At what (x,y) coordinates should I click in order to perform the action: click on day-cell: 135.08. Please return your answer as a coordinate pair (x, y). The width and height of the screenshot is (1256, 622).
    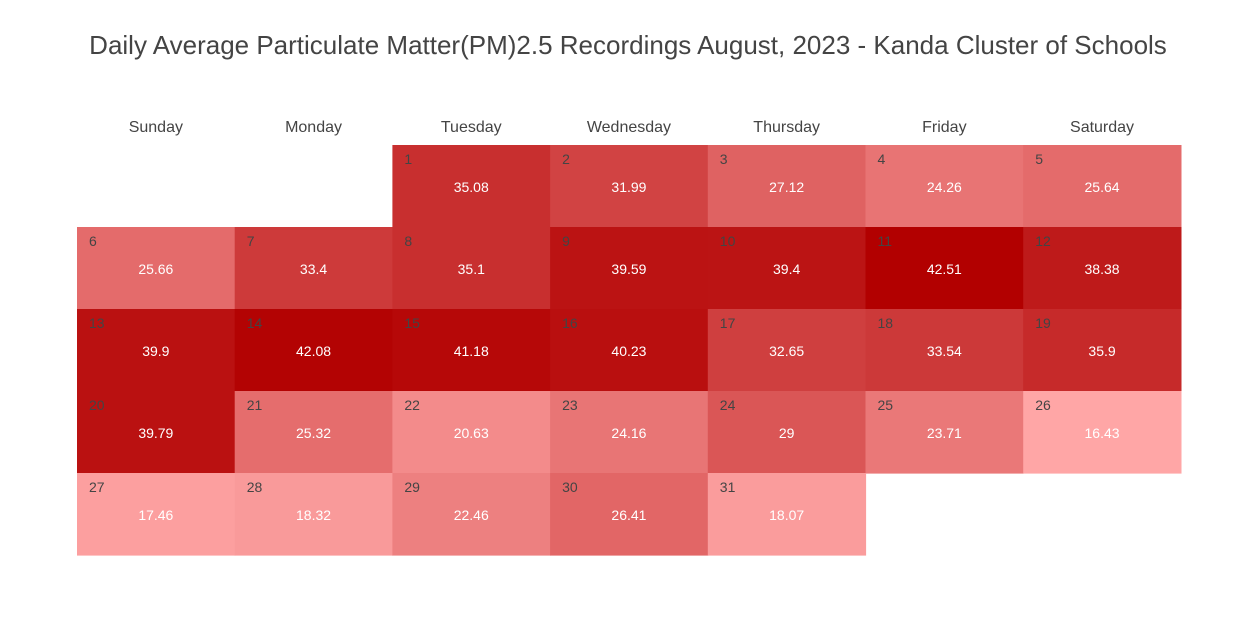
    Looking at the image, I should click on (471, 186).